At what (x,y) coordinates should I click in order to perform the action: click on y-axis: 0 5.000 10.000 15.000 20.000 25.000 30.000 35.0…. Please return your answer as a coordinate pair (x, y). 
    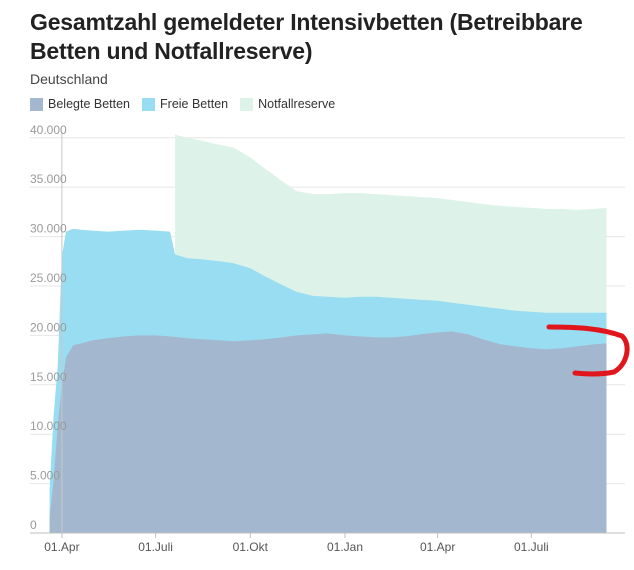
    Looking at the image, I should click on (48, 327).